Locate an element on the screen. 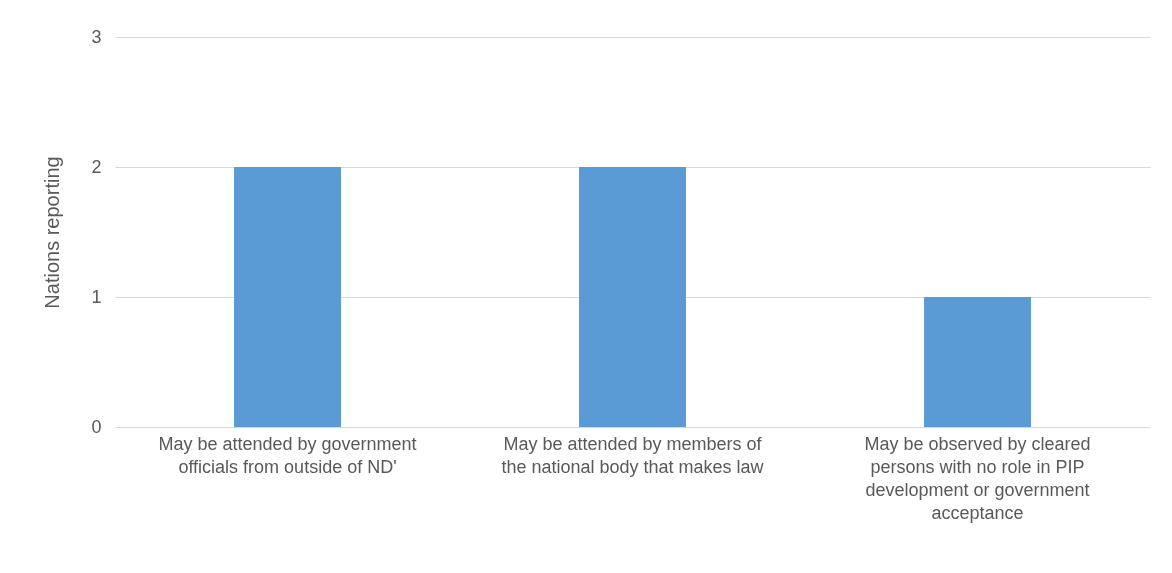 This screenshot has width=1172, height=573. y-tick-label: 3 is located at coordinates (96, 36).